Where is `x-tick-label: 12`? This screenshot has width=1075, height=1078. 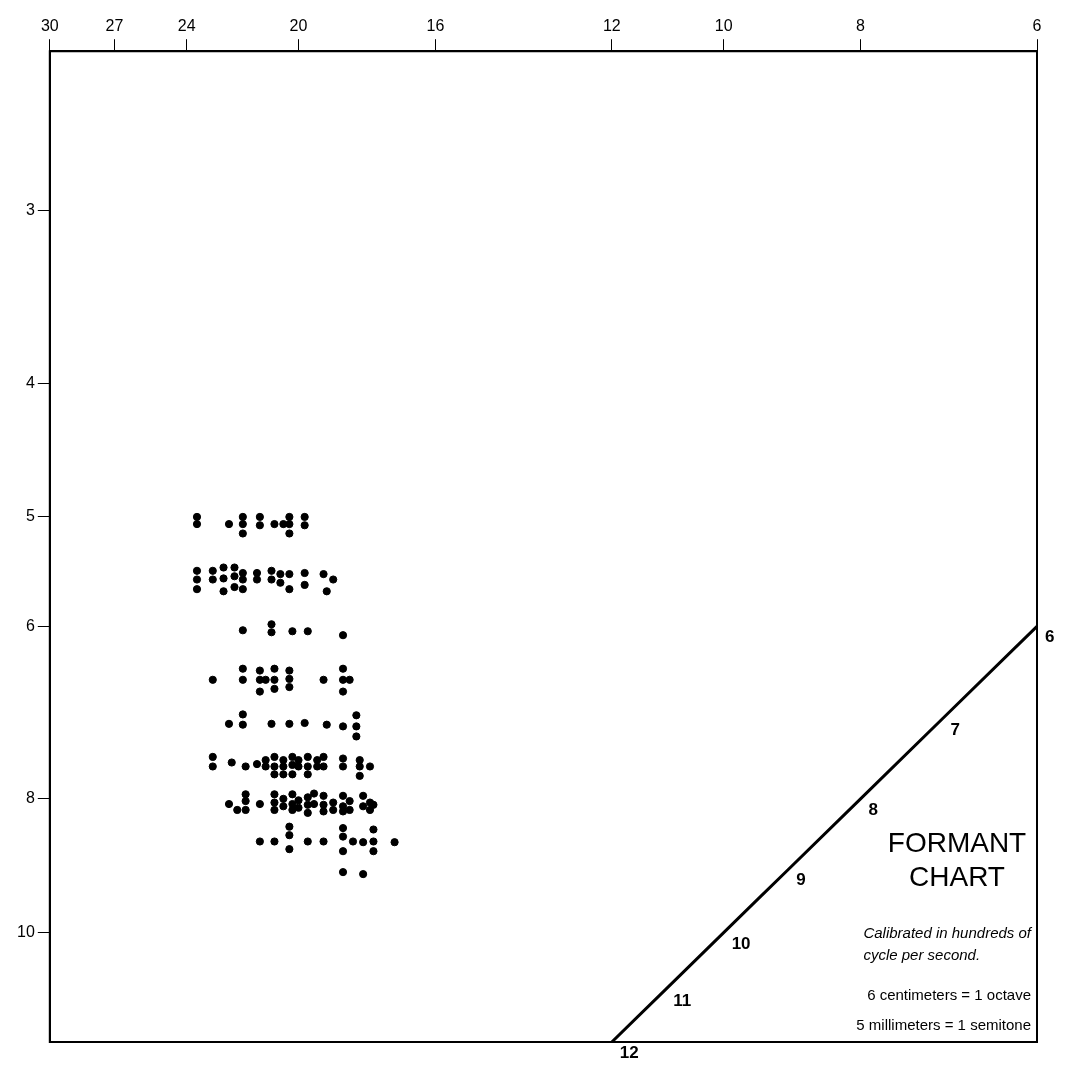
x-tick-label: 12 is located at coordinates (611, 26).